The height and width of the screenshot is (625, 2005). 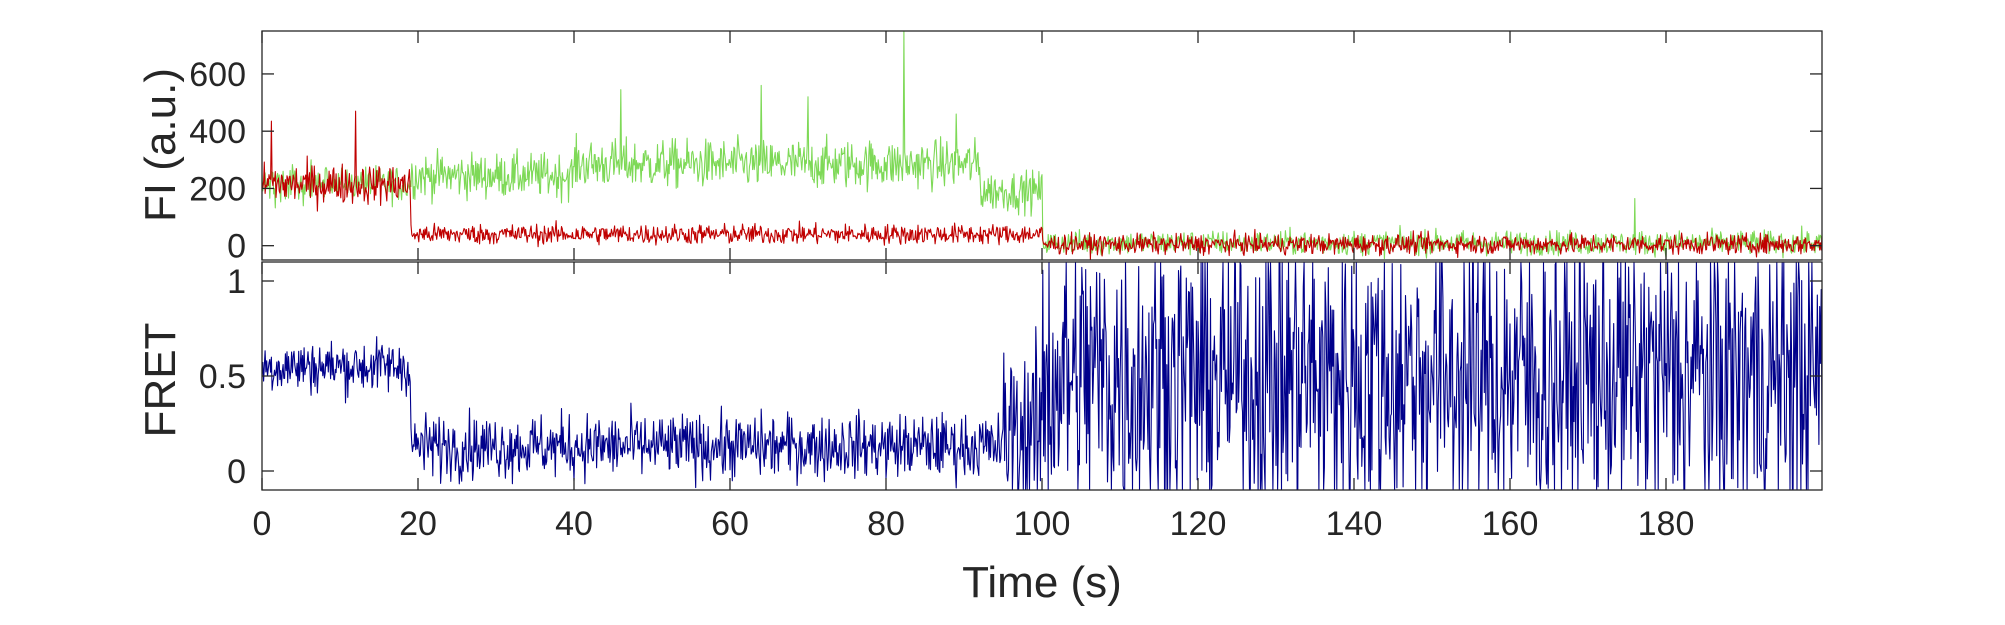 What do you see at coordinates (222, 377) in the screenshot?
I see `fret-y-tick-label: 0.5` at bounding box center [222, 377].